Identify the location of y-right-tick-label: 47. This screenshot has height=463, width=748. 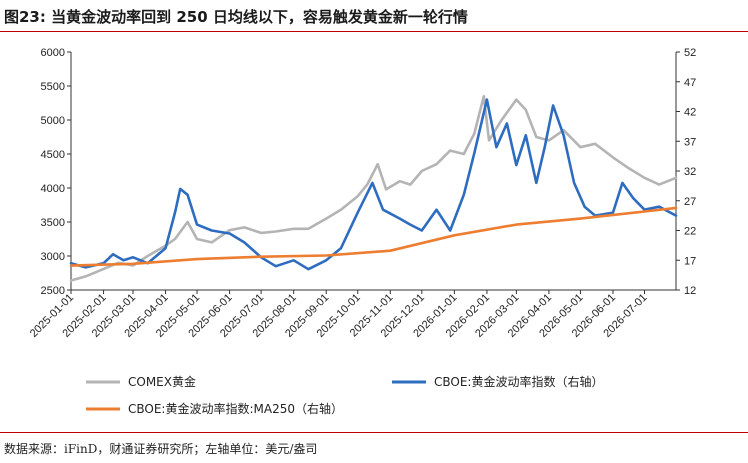
(690, 83).